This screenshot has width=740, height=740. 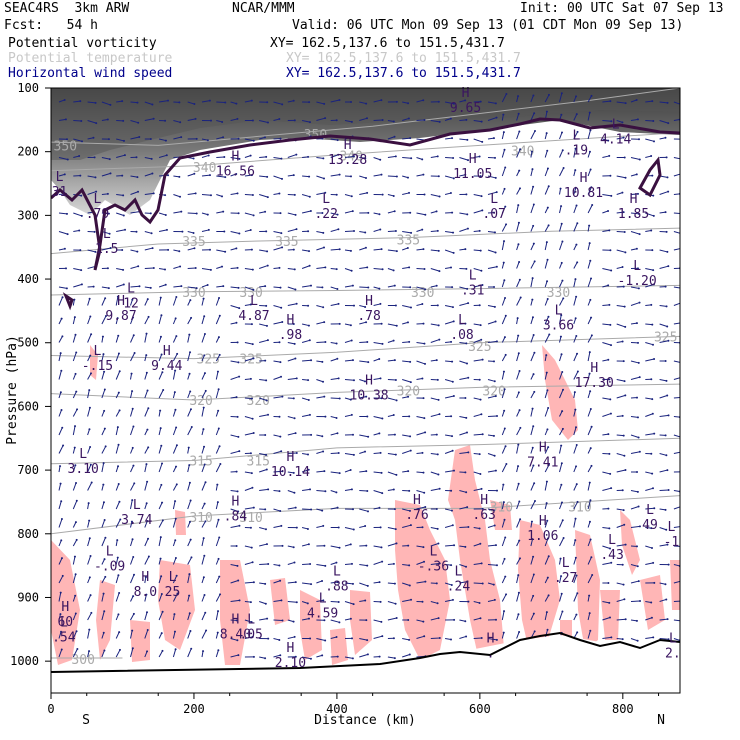 What do you see at coordinates (251, 620) in the screenshot?
I see `extremum-low-marker: L` at bounding box center [251, 620].